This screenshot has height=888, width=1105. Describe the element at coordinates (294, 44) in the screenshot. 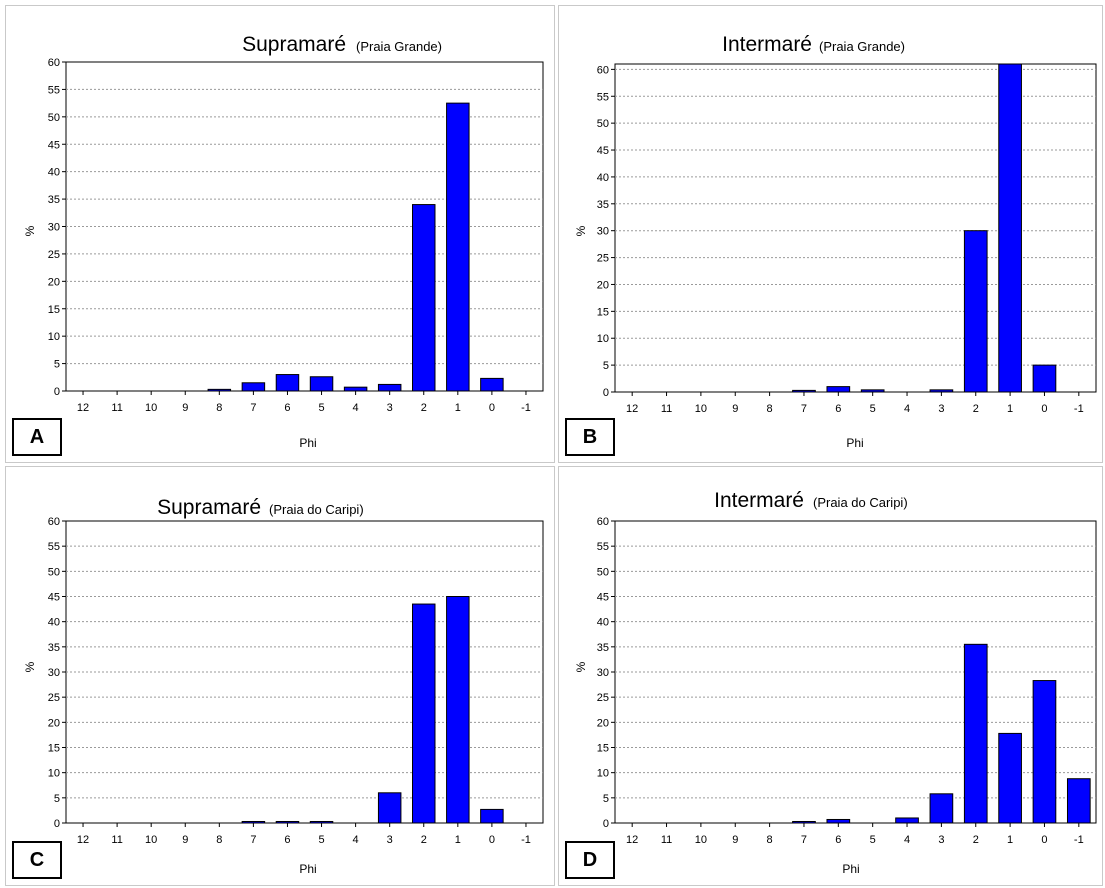

I see `chart-title: Supramaré` at that location.